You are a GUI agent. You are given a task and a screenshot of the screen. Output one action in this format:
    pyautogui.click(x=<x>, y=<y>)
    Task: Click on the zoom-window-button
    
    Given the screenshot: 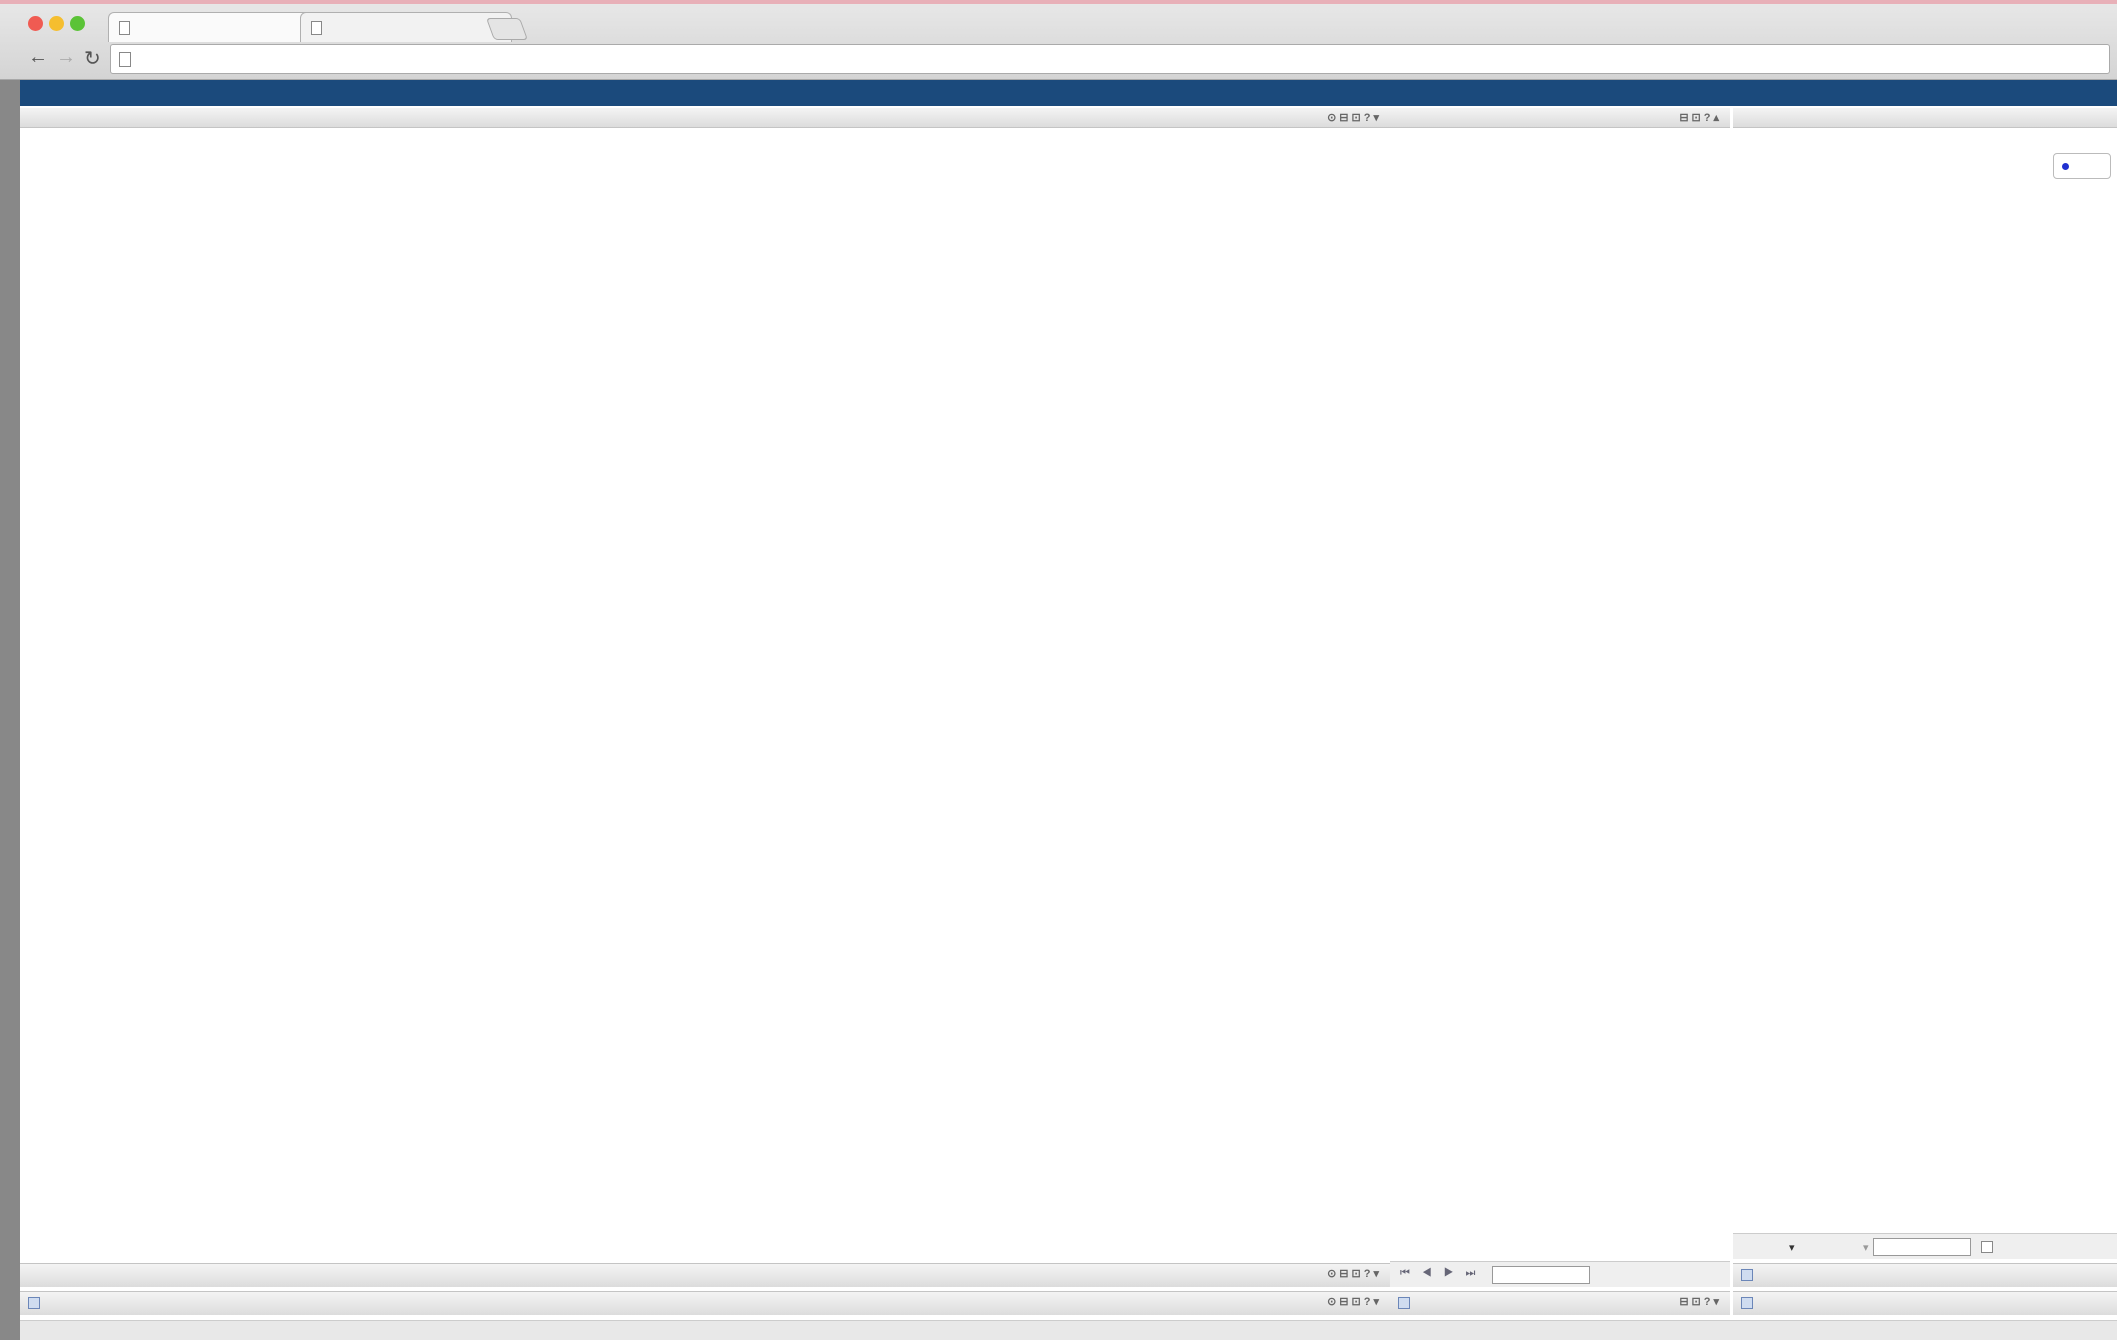 What is the action you would take?
    pyautogui.click(x=77, y=23)
    